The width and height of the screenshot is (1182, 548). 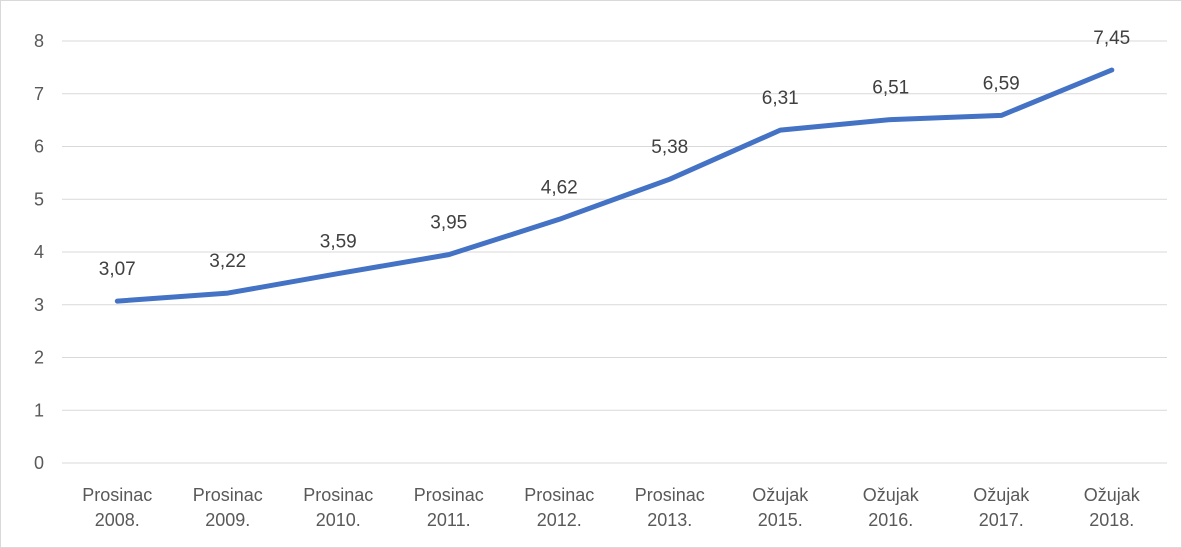 I want to click on y-tick-label: 4, so click(x=39, y=252).